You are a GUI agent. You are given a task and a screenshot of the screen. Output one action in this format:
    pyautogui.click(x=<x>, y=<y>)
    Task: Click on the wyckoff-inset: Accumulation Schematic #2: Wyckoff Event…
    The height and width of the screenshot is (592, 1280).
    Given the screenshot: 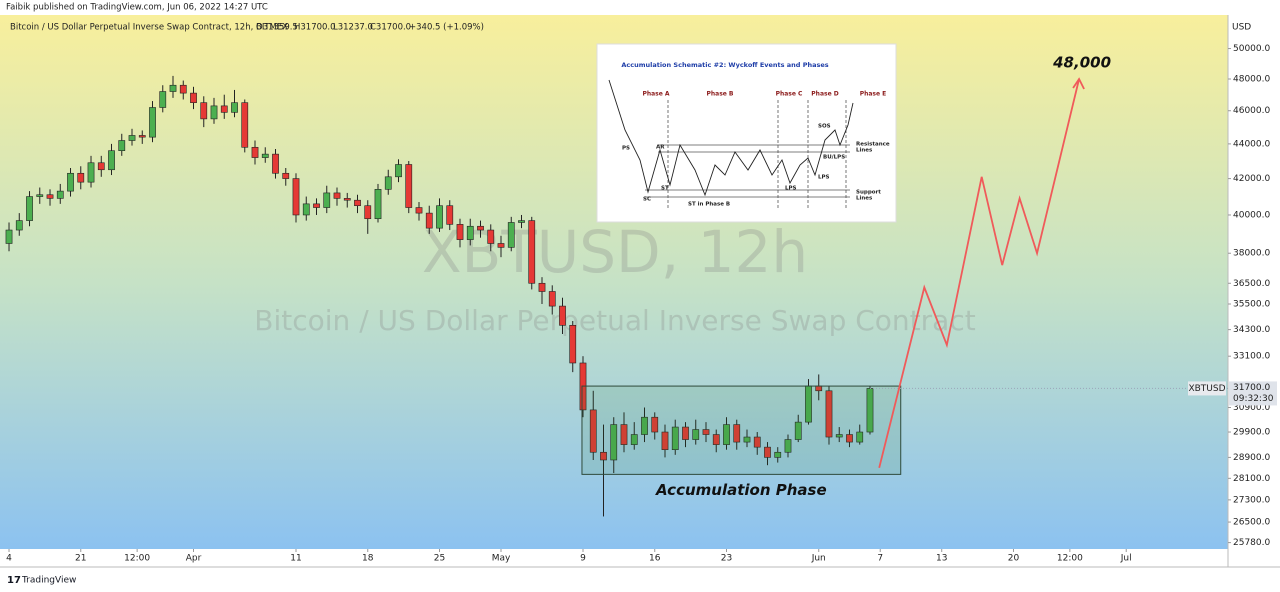 What is the action you would take?
    pyautogui.click(x=746, y=133)
    